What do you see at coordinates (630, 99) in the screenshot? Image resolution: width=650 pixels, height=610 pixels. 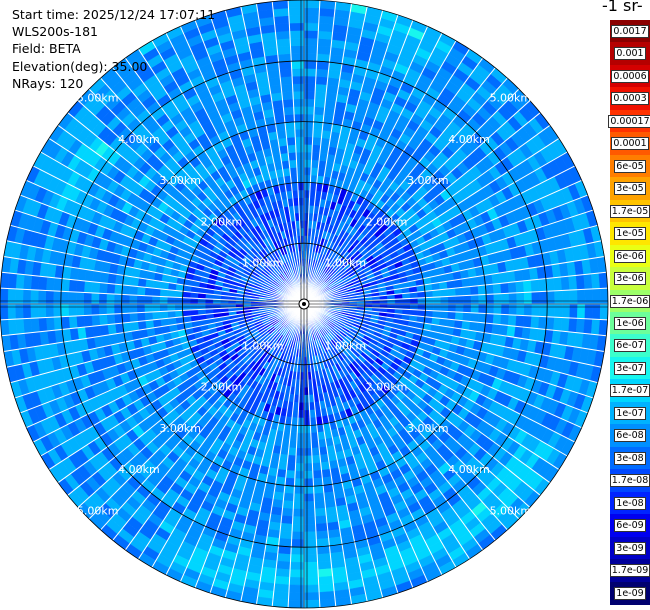 I see `colorbar-cell: 0.0003` at bounding box center [630, 99].